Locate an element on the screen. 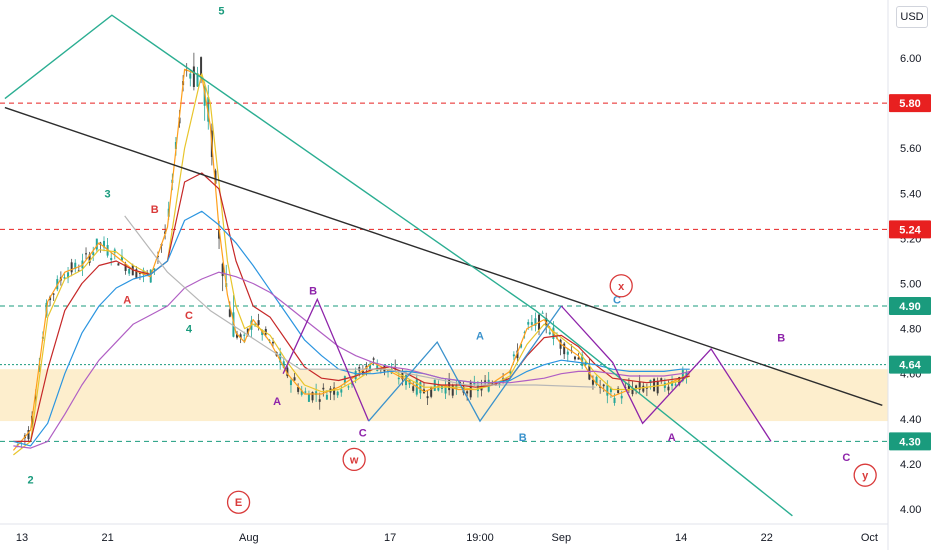 The width and height of the screenshot is (932, 555). y-tick-label: 4.20 is located at coordinates (910, 465).